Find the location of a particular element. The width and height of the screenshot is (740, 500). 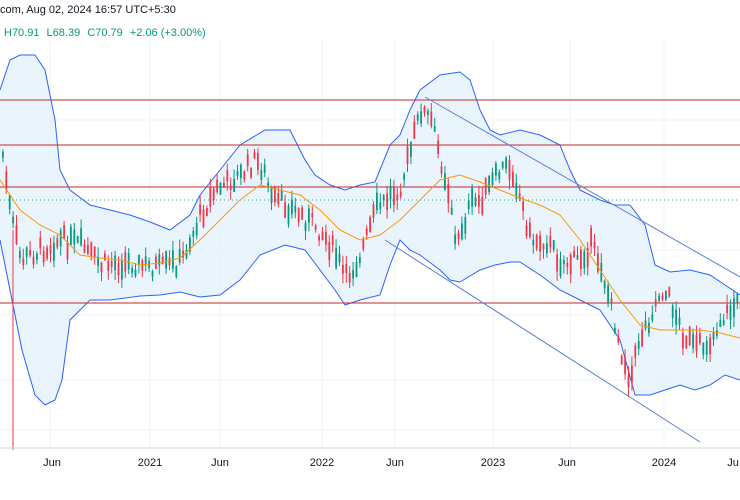

x-tick-label: 2024 is located at coordinates (664, 463).